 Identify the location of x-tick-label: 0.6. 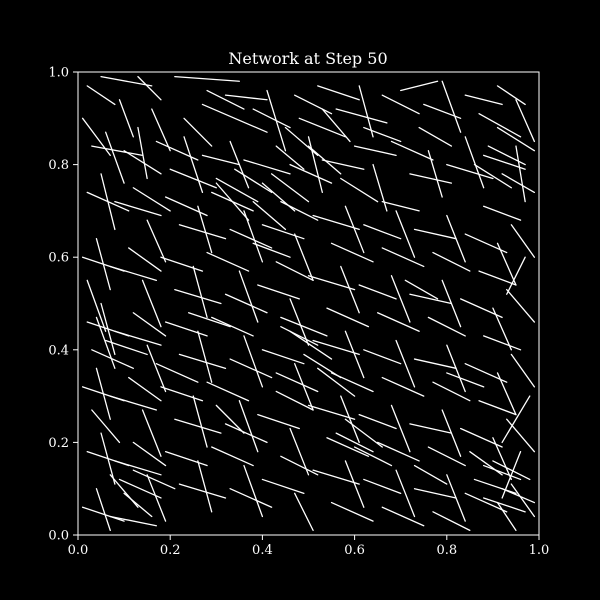
(354, 550).